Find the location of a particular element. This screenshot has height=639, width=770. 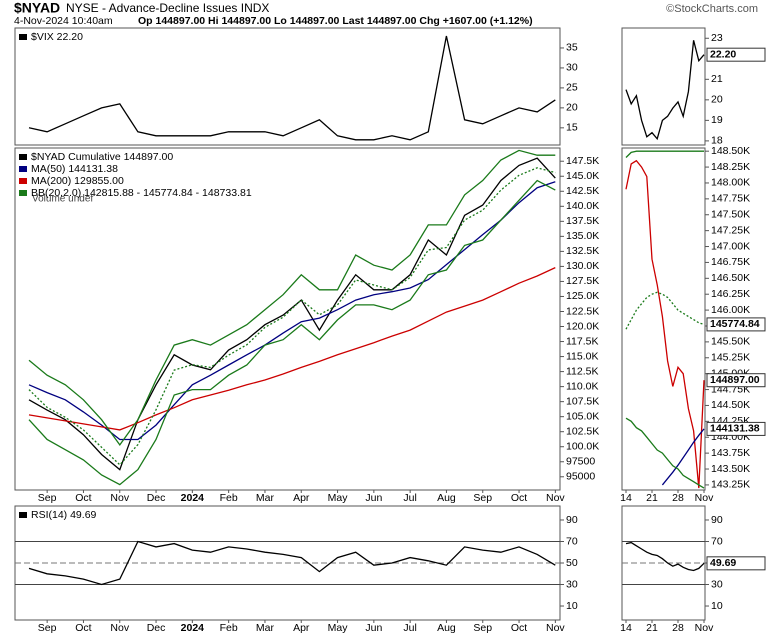

y-tick-label: 146.50K is located at coordinates (730, 278).